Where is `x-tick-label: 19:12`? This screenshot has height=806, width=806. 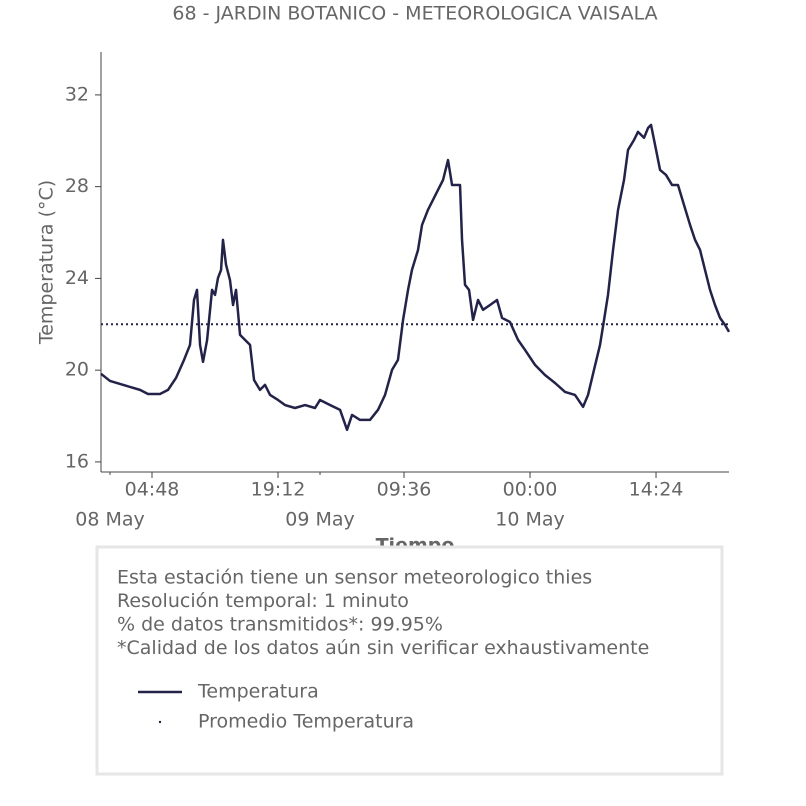
x-tick-label: 19:12 is located at coordinates (278, 490).